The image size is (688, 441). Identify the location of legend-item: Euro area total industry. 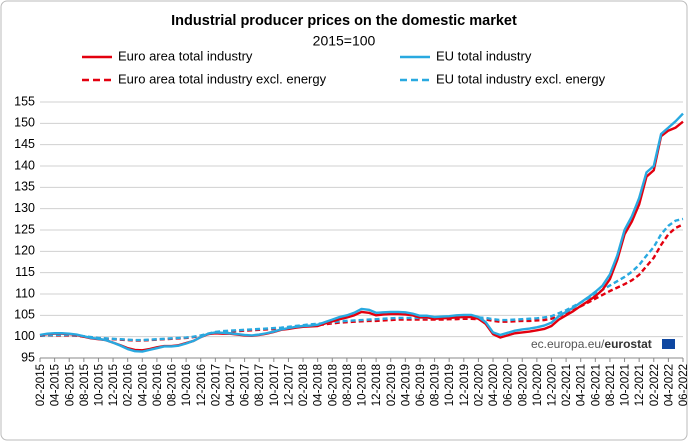
(167, 55).